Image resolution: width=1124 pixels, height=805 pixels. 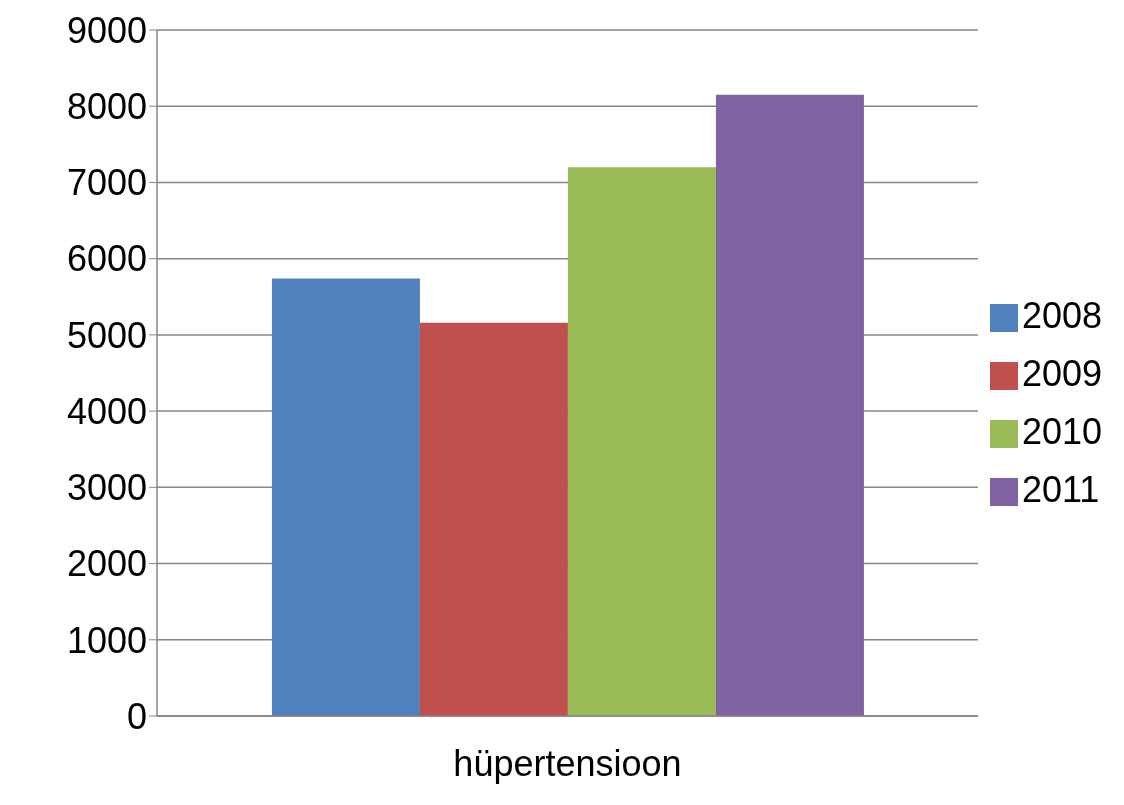 I want to click on y-tick-label: 3000, so click(x=106, y=488).